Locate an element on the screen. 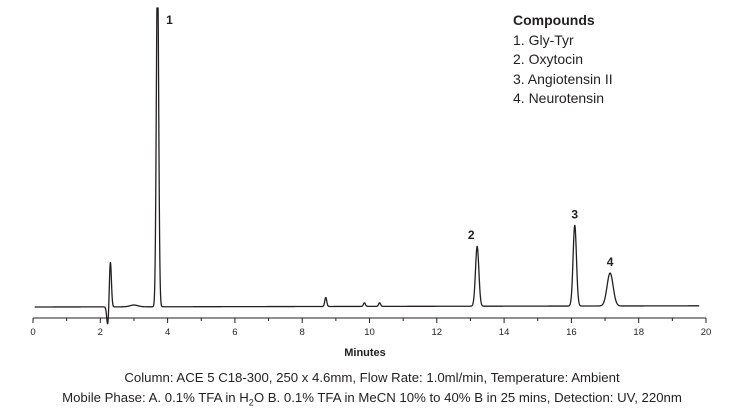 The width and height of the screenshot is (744, 413). x-tick-label: 4 is located at coordinates (167, 332).